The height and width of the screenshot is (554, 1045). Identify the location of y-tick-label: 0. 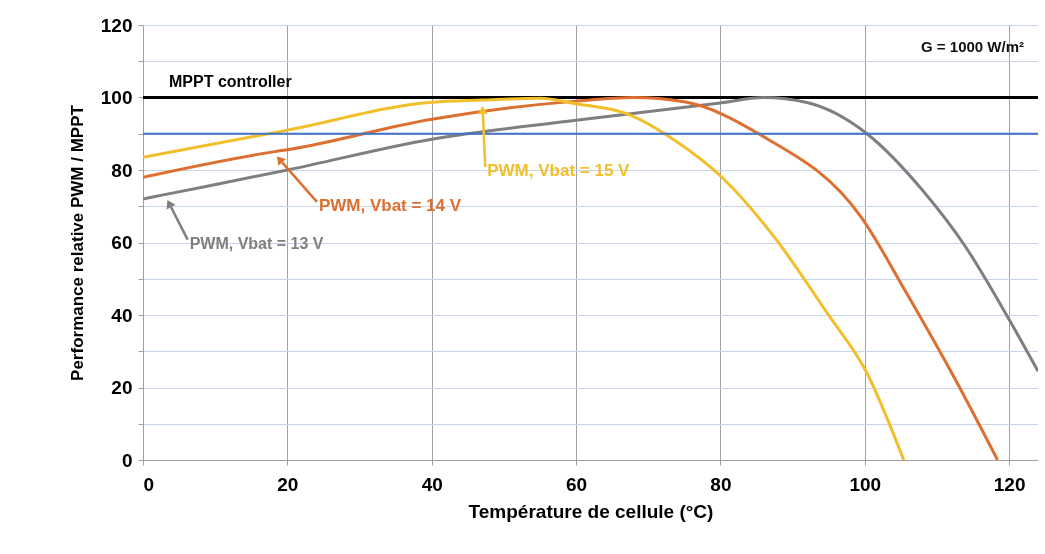
(127, 460).